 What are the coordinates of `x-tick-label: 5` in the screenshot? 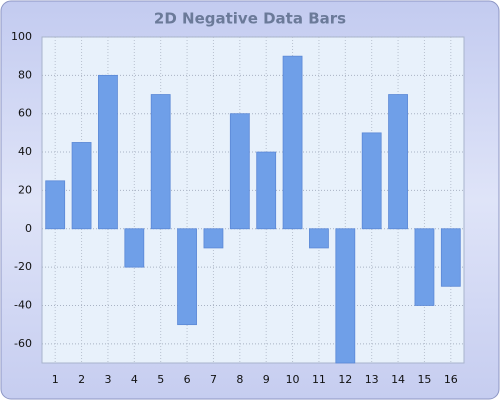 It's located at (160, 379).